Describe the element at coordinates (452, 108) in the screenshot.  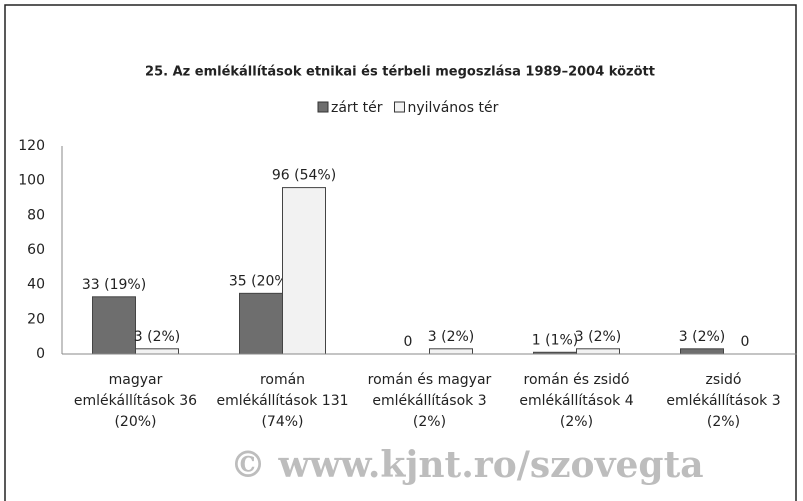
I see `legend-label: nyilvános tér` at that location.